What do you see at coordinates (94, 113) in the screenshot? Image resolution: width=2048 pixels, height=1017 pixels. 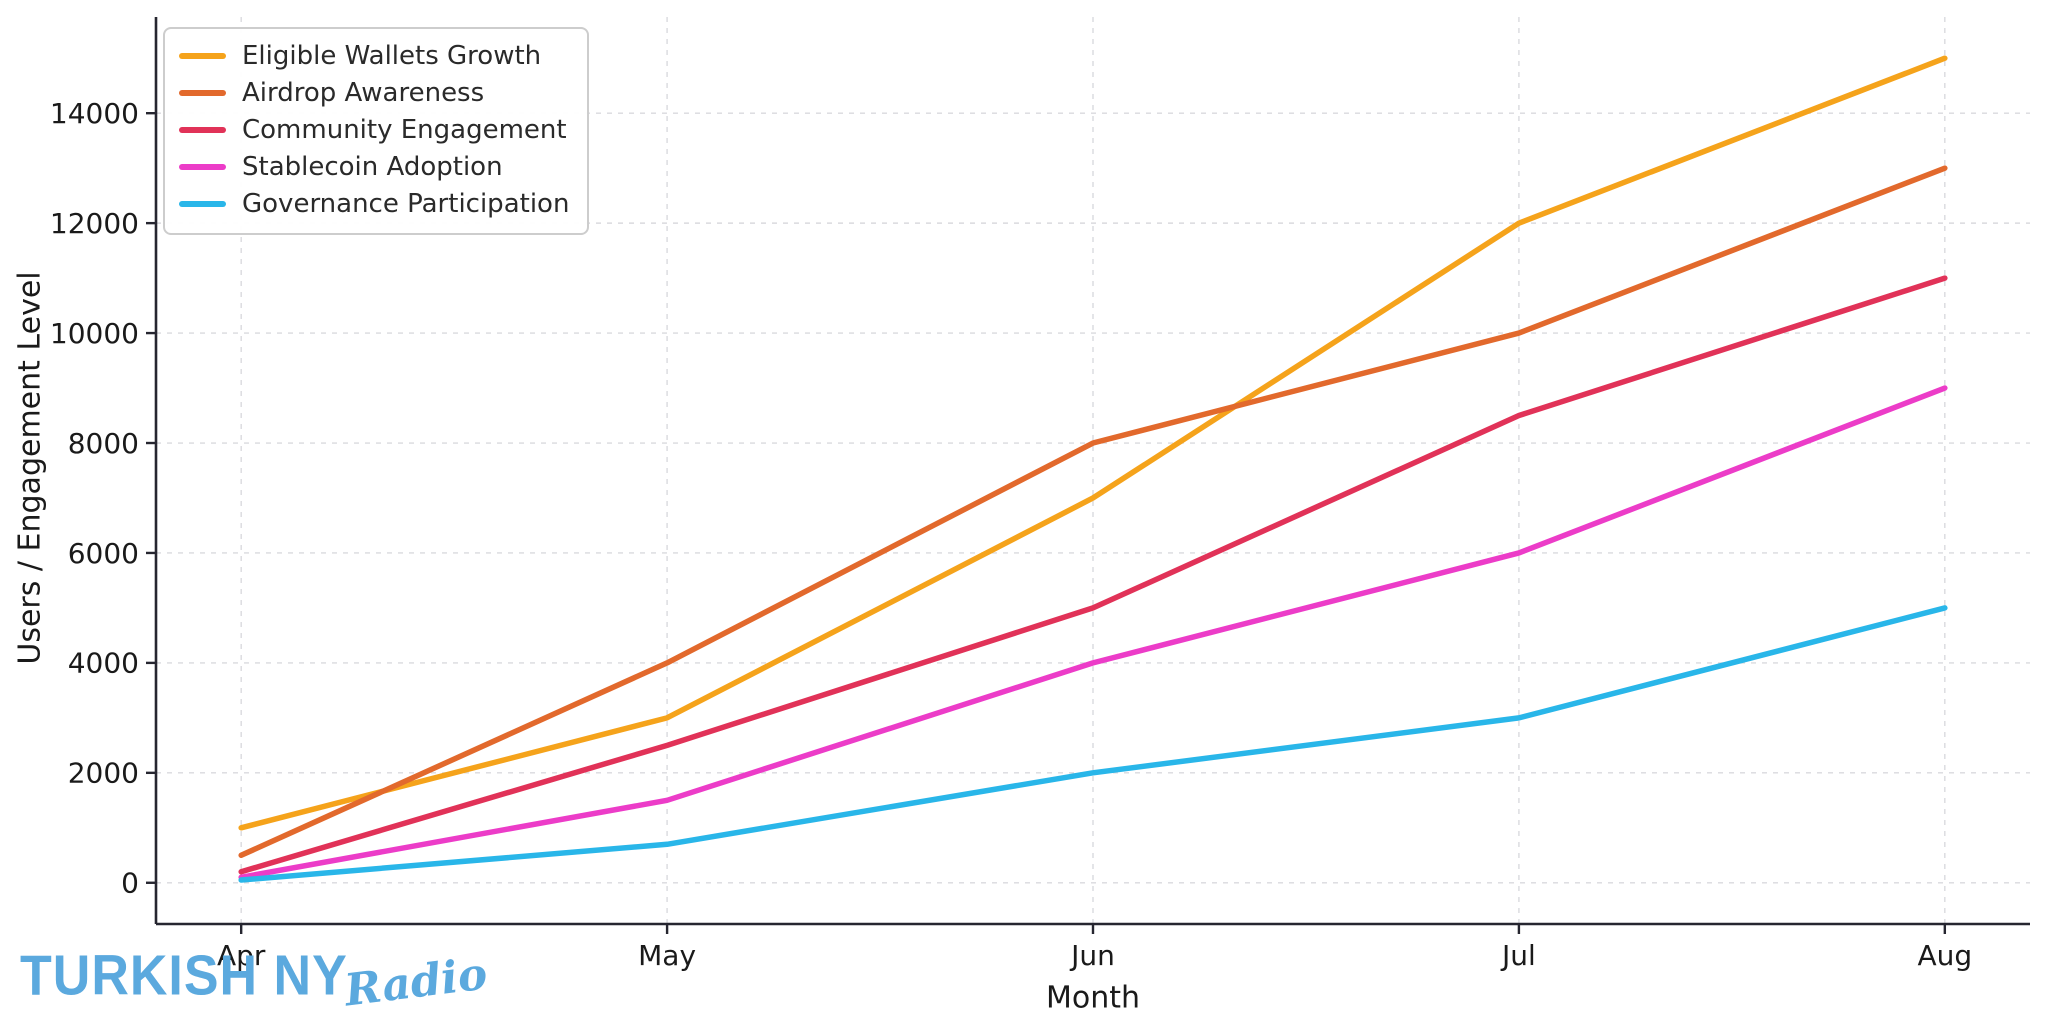 I see `y-tick-label: 14000` at bounding box center [94, 113].